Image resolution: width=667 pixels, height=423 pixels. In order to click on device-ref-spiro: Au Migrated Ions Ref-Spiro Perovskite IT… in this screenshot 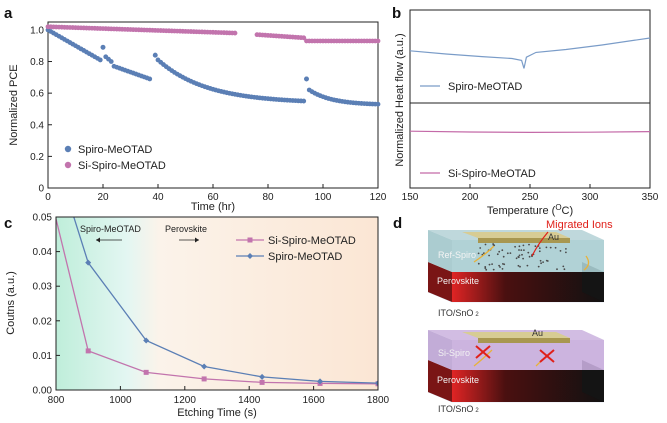, I will do `click(520, 268)`.